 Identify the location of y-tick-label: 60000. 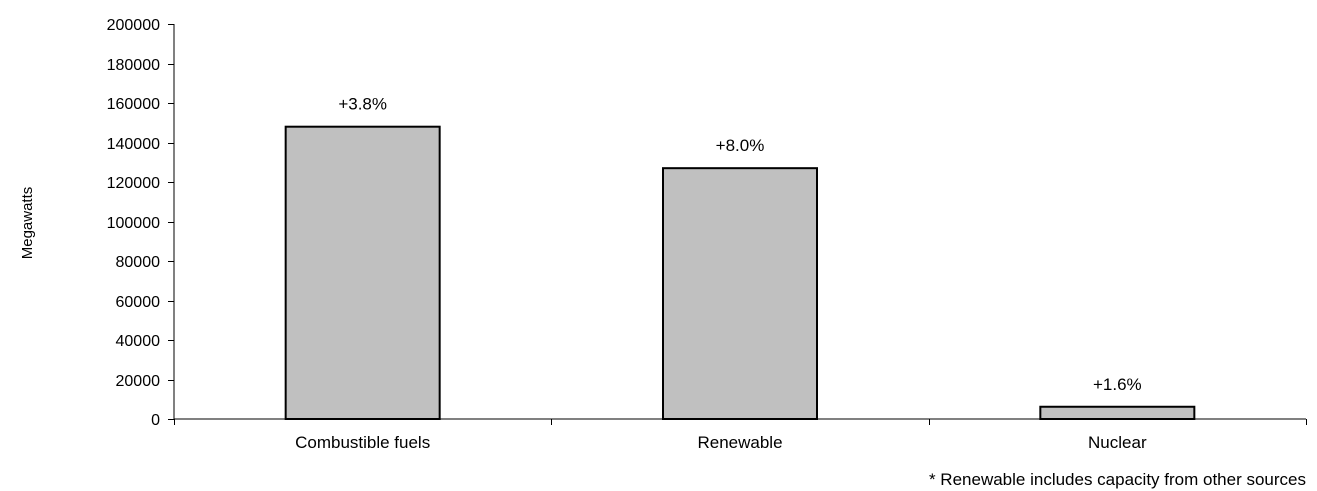
(138, 302).